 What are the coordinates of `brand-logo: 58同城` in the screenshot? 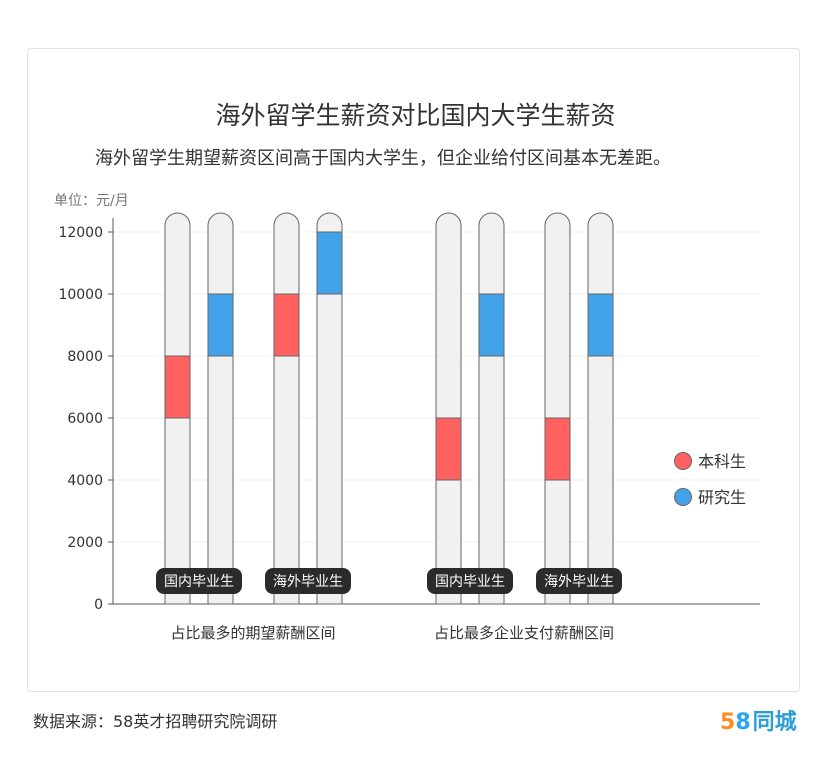 It's located at (758, 720).